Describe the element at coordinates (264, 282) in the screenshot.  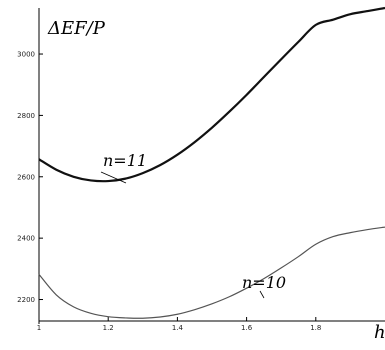
I see `series-label-n10: n=10` at that location.